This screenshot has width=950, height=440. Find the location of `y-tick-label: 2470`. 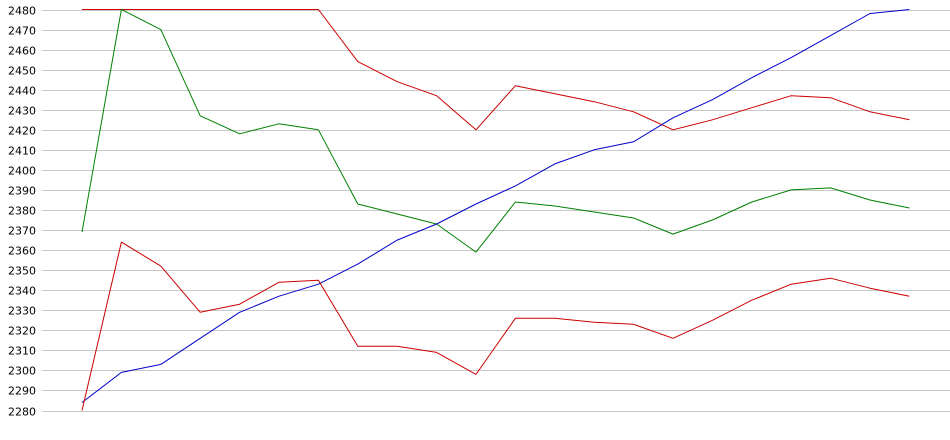

y-tick-label: 2470 is located at coordinates (22, 31).